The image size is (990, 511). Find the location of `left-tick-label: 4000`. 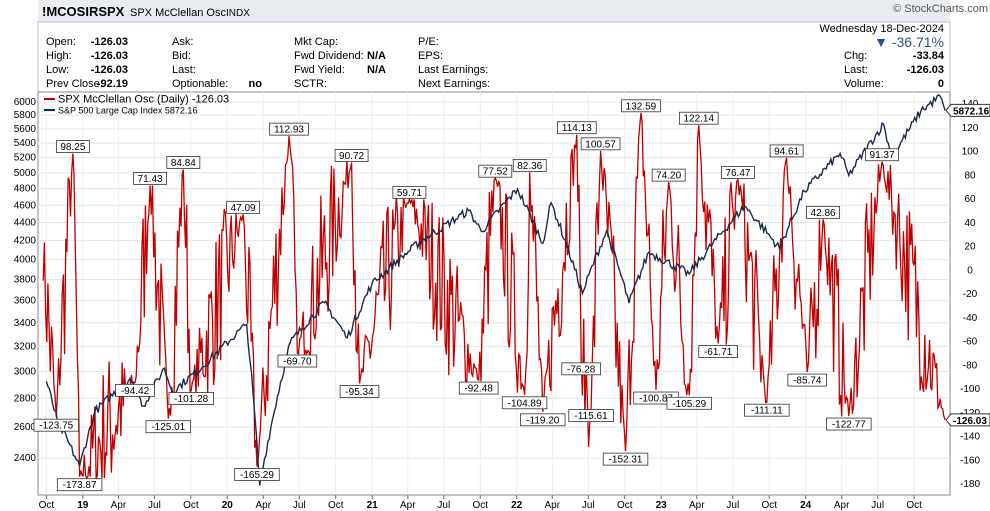

left-tick-label: 4000 is located at coordinates (25, 260).